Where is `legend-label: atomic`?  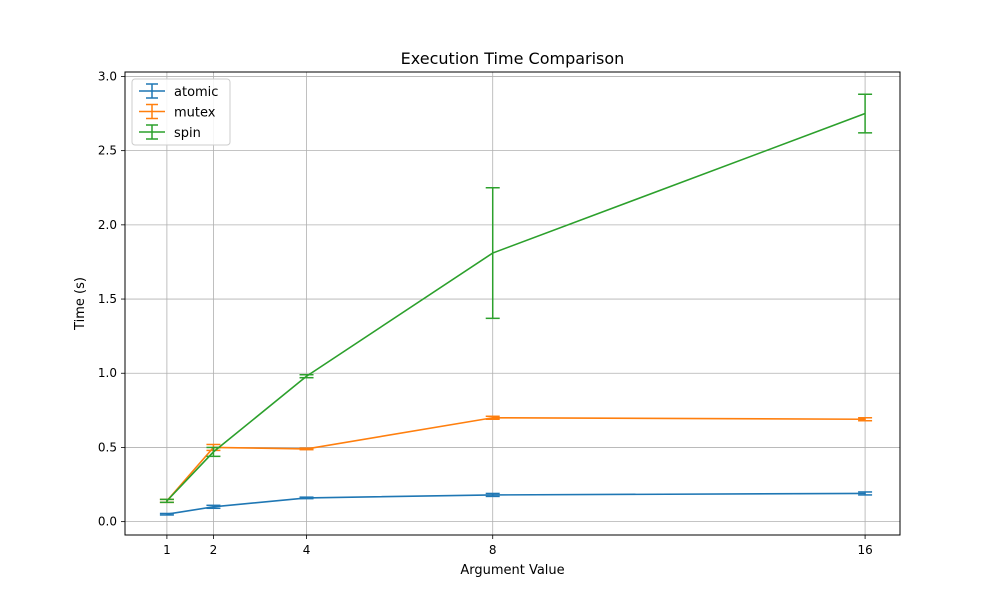 legend-label: atomic is located at coordinates (196, 92).